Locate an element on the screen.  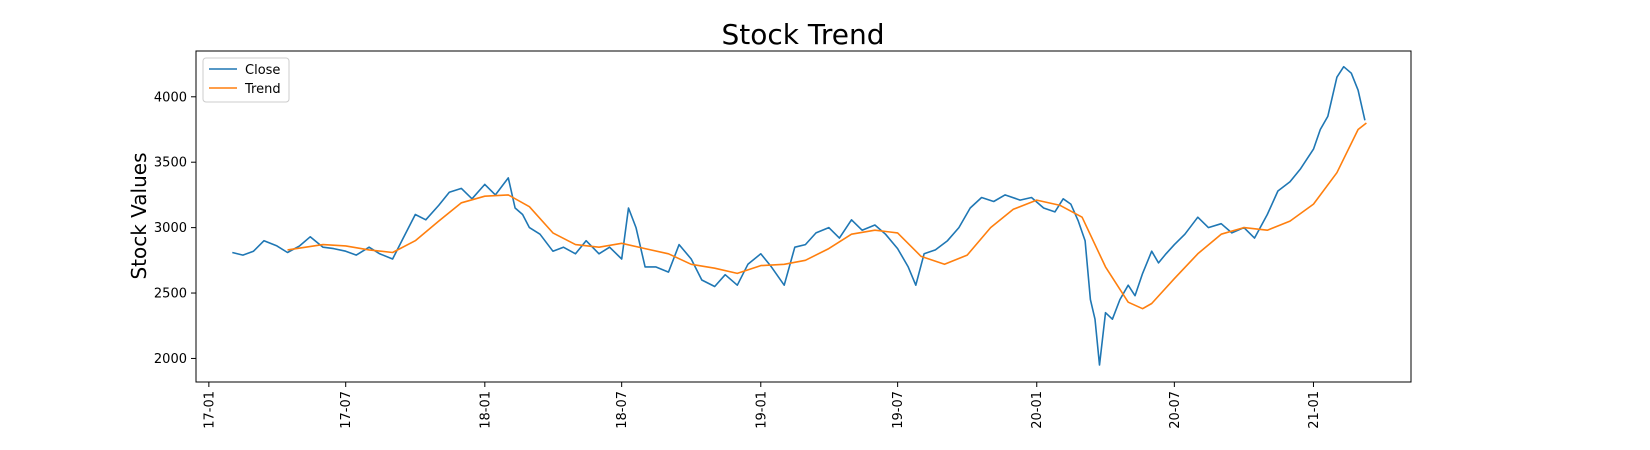
y-tick-label: 3000 is located at coordinates (170, 228).